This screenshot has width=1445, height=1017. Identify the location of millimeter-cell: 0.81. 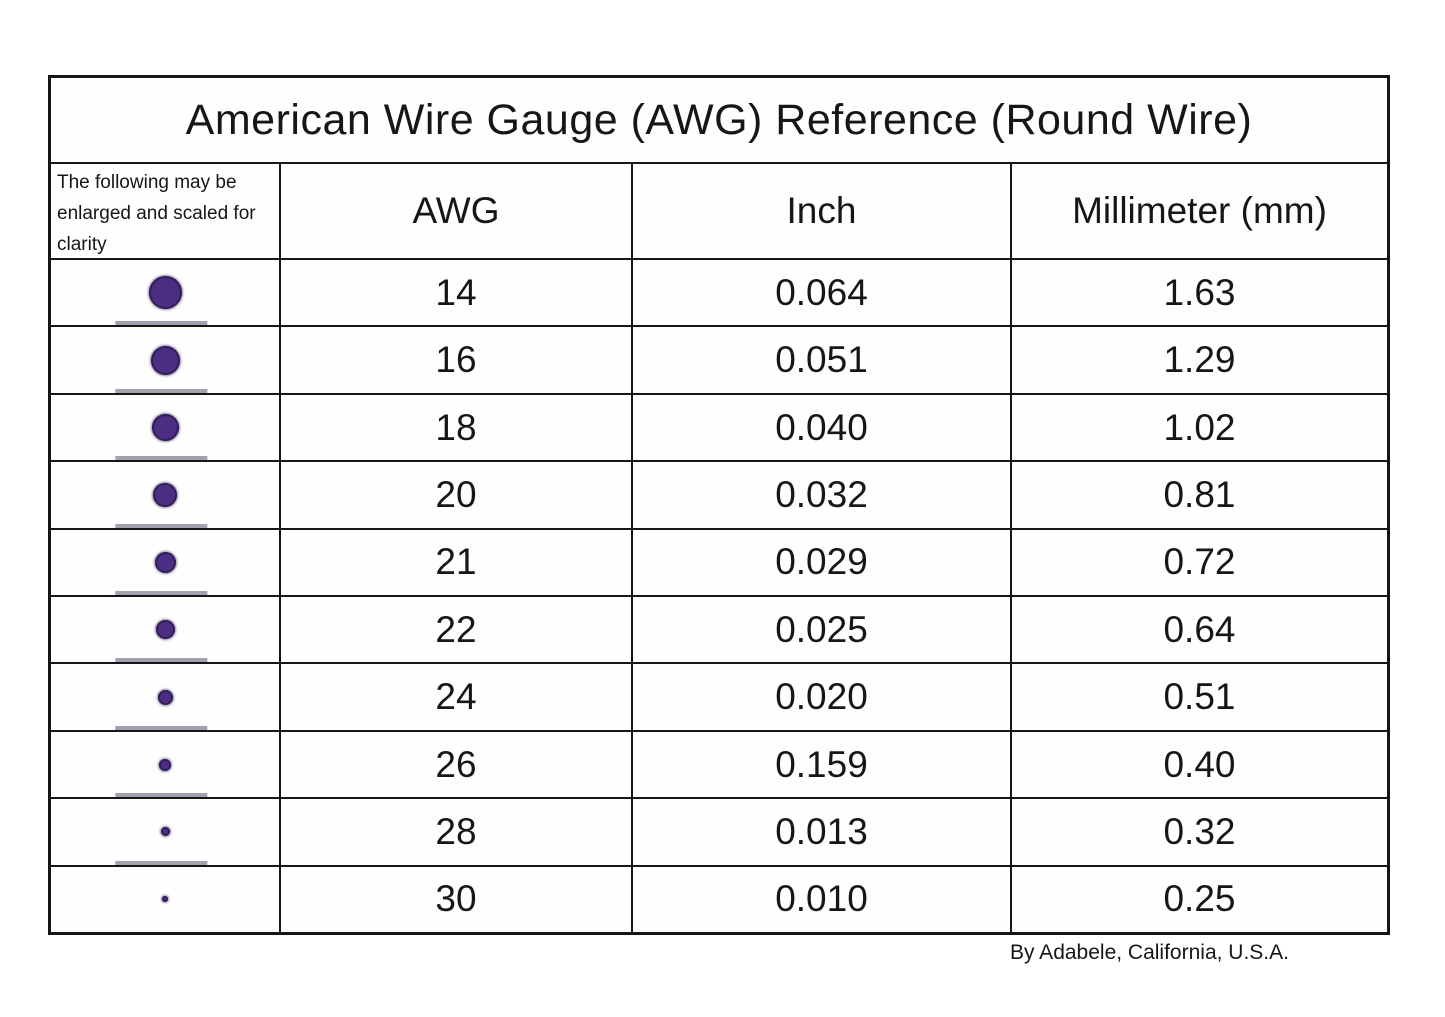
(1199, 494).